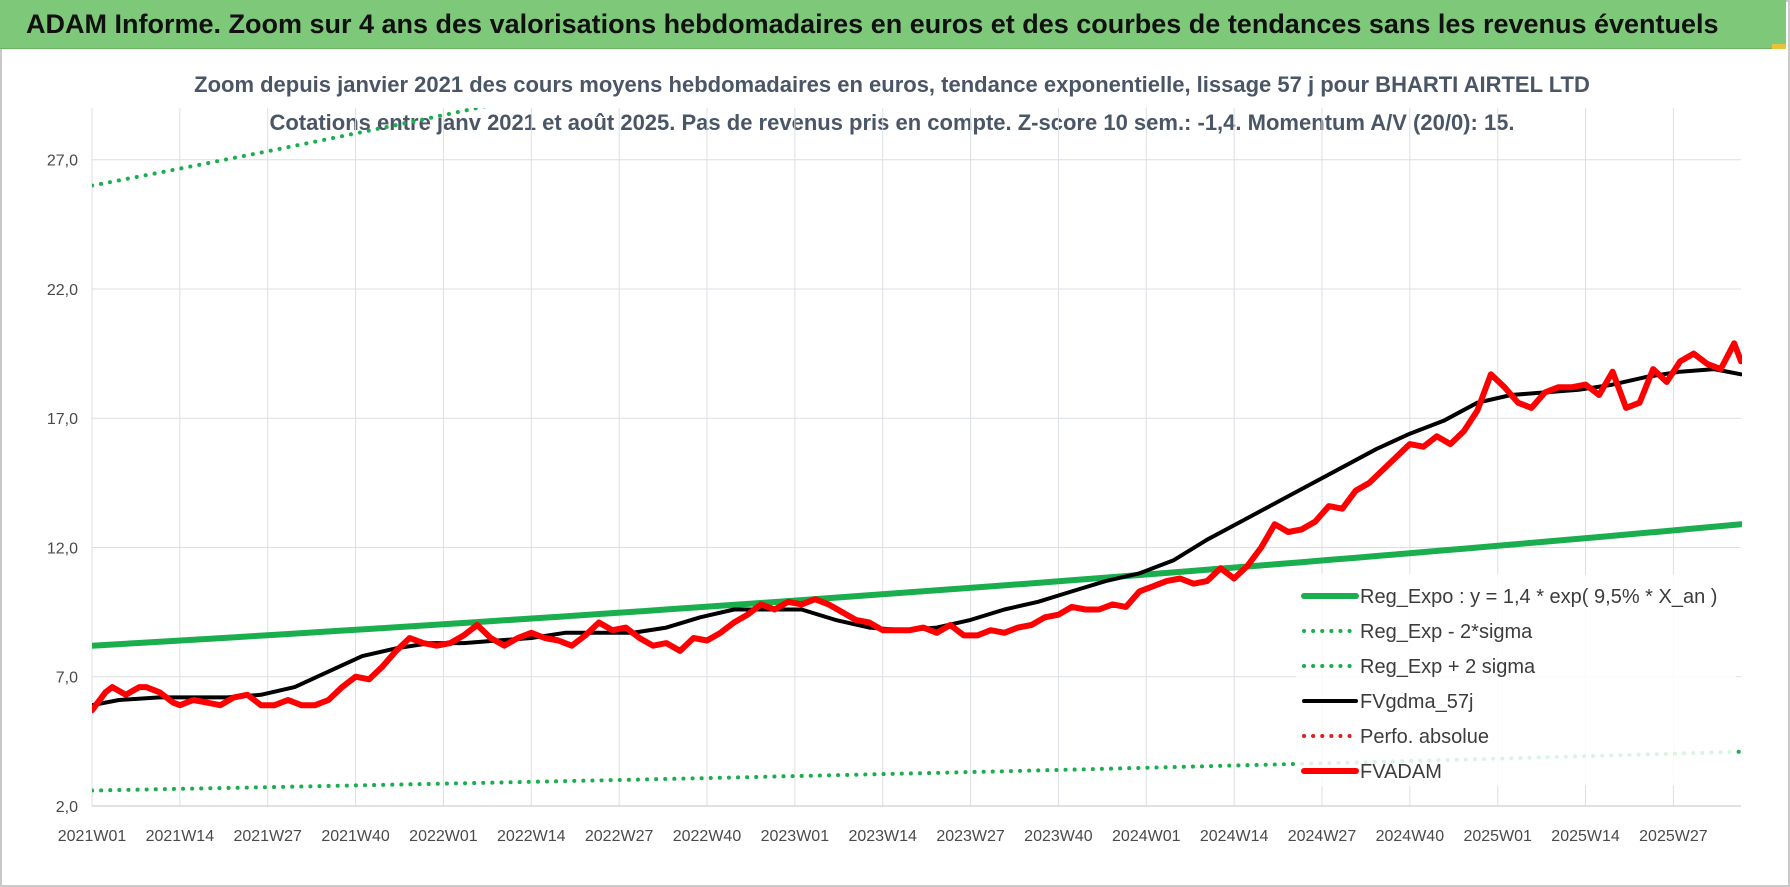  Describe the element at coordinates (355, 836) in the screenshot. I see `x-tick-label: 2021W40` at that location.